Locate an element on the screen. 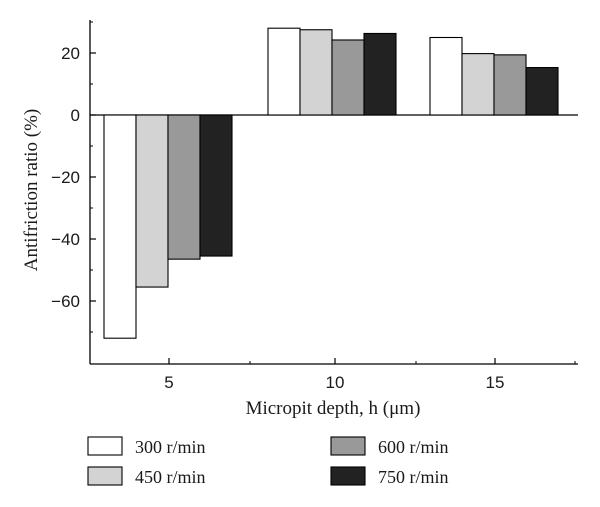 The image size is (600, 507). y-tick-label: −20 is located at coordinates (65, 177).